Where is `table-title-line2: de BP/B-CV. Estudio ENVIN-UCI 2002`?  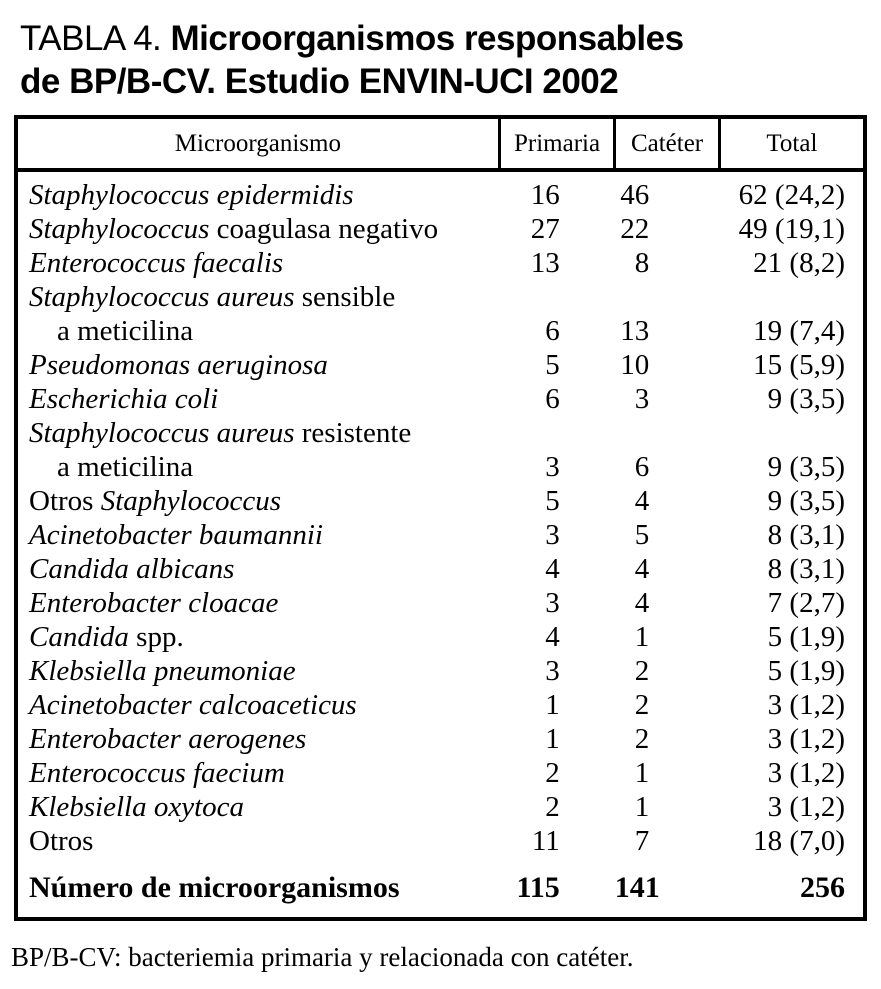 table-title-line2: de BP/B-CV. Estudio ENVIN-UCI 2002 is located at coordinates (319, 81).